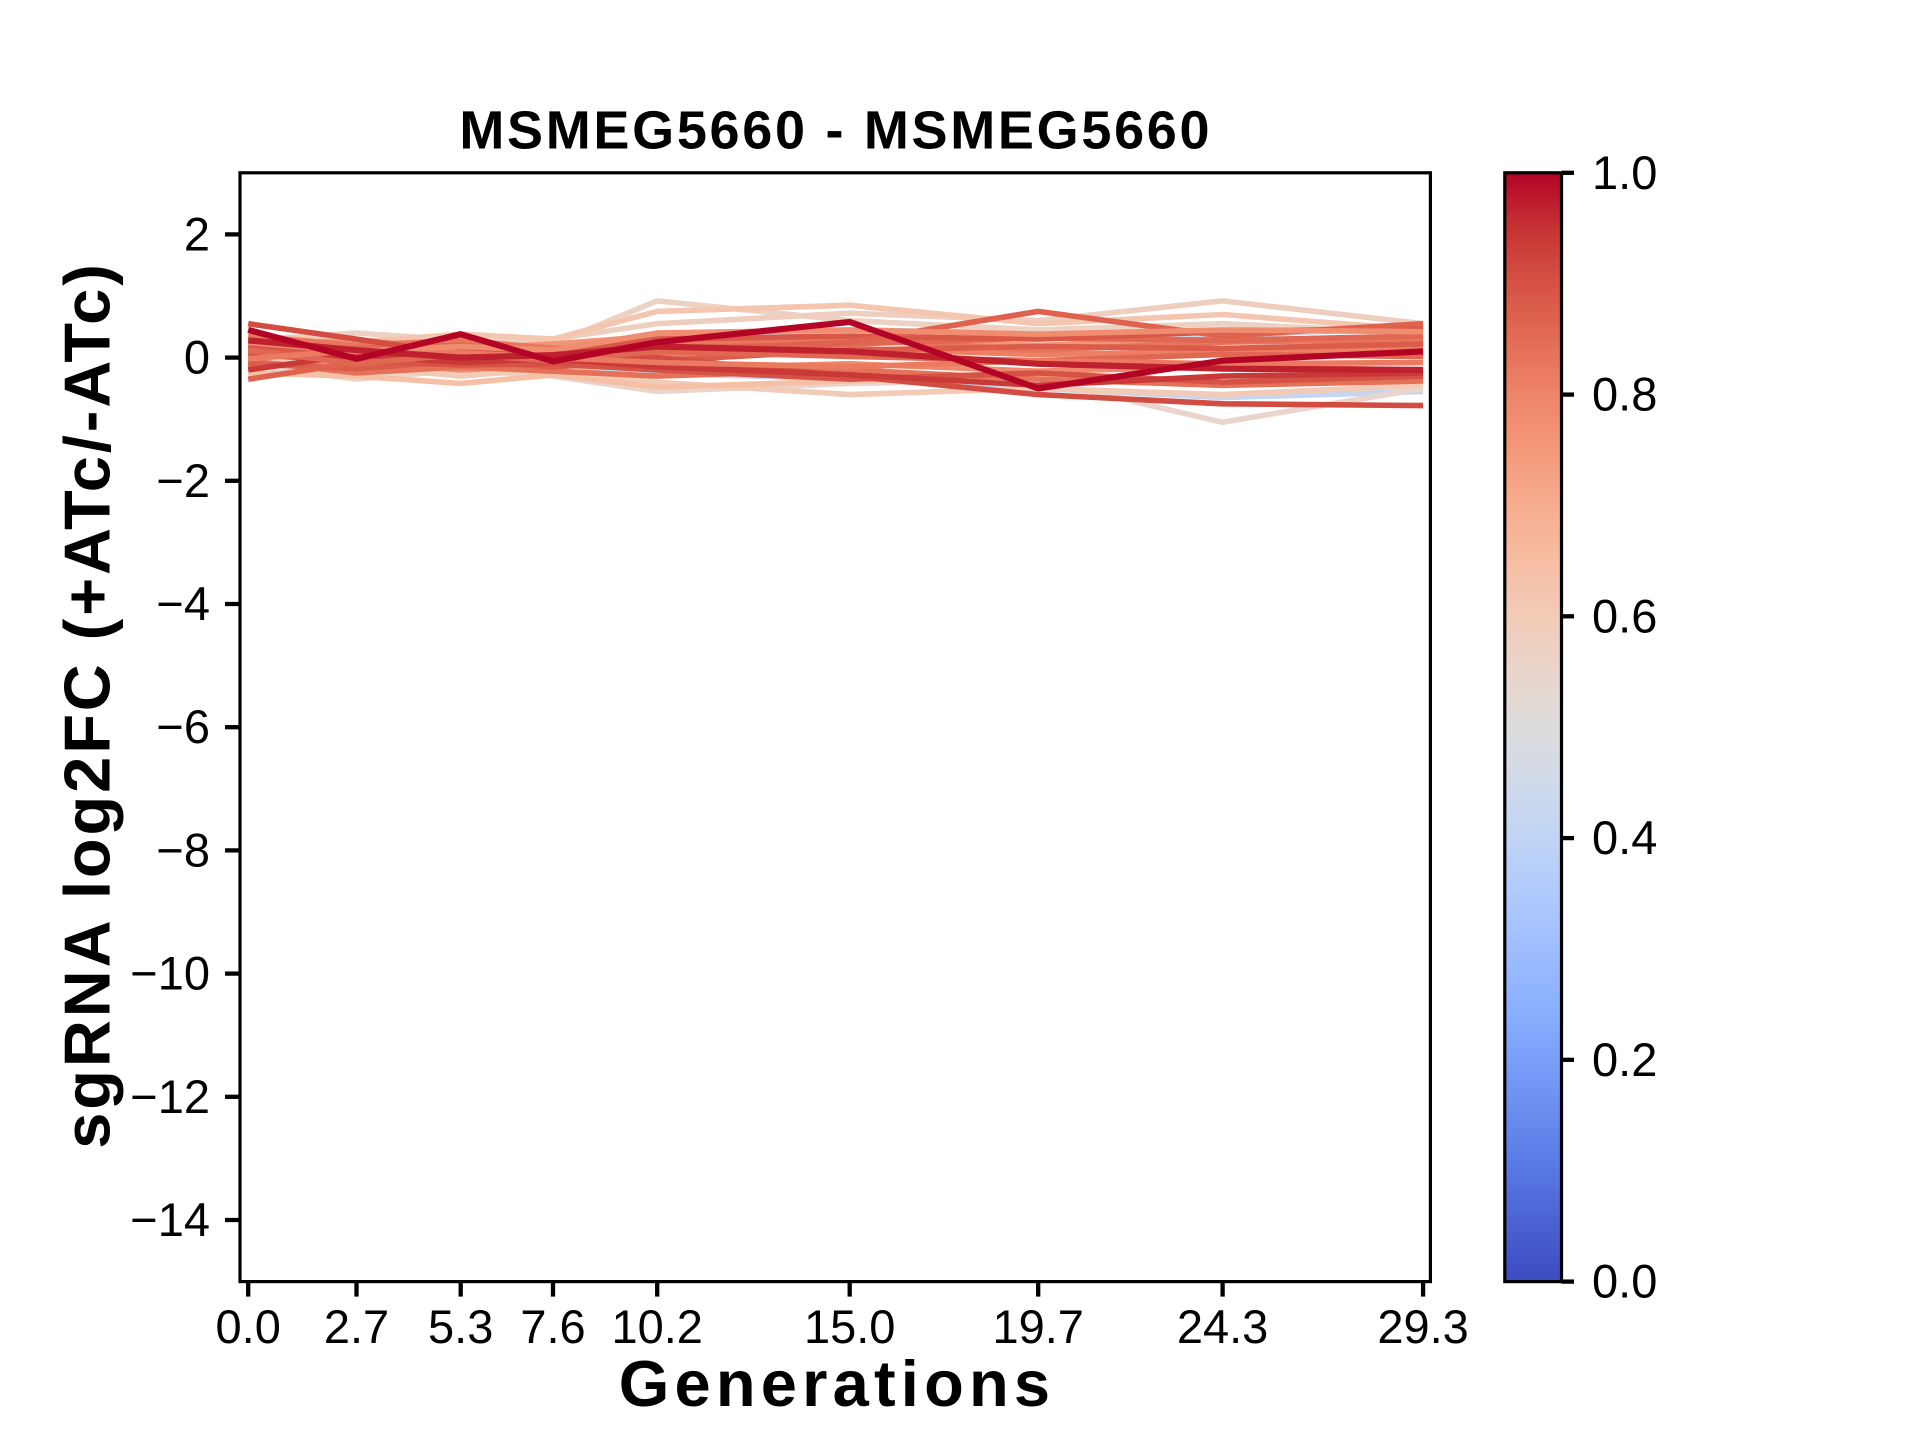  What do you see at coordinates (87, 705) in the screenshot?
I see `svg-text: sgRNA log2FC (+ATc/-ATc)` at bounding box center [87, 705].